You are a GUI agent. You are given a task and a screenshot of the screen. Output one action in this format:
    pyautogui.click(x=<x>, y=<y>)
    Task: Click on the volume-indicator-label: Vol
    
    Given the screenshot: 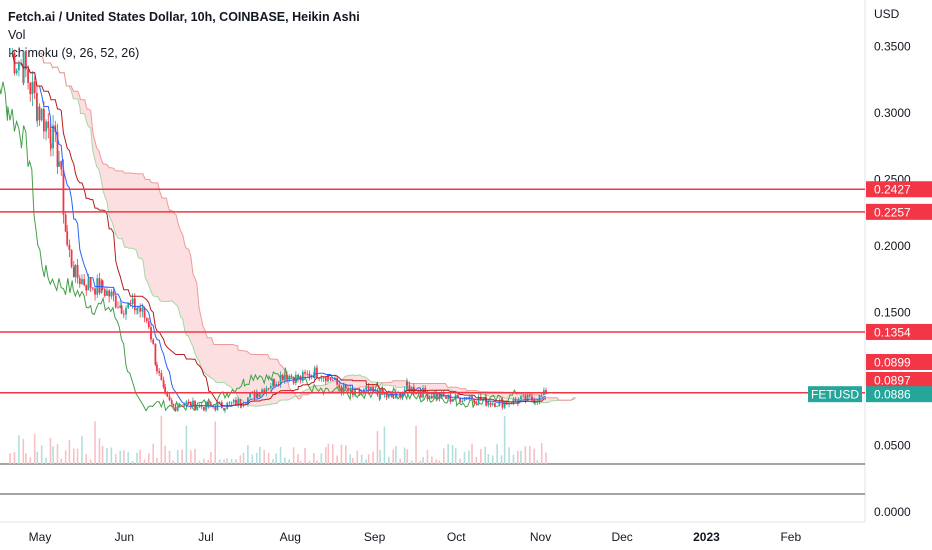 What is the action you would take?
    pyautogui.click(x=17, y=35)
    